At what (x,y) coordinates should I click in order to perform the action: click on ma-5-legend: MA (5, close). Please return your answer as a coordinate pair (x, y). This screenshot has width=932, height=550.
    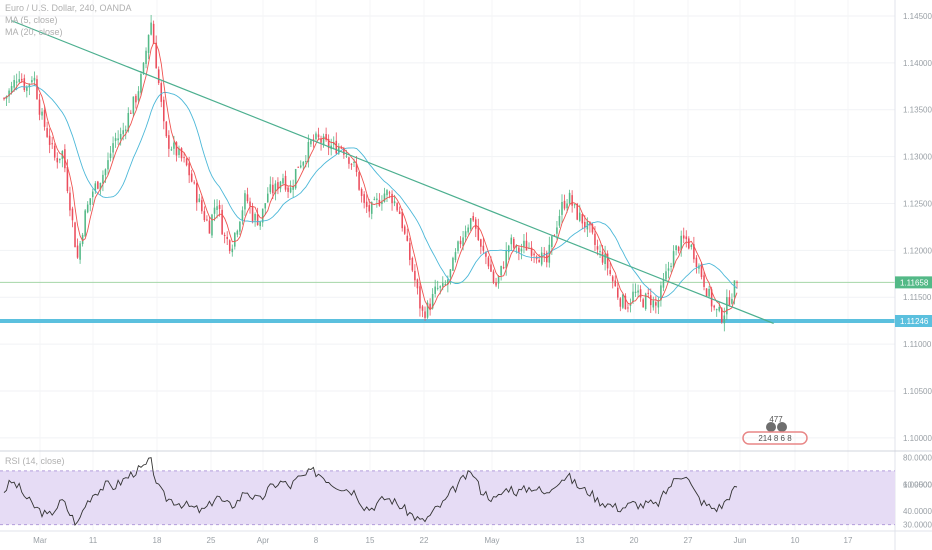
    Looking at the image, I should click on (31, 20).